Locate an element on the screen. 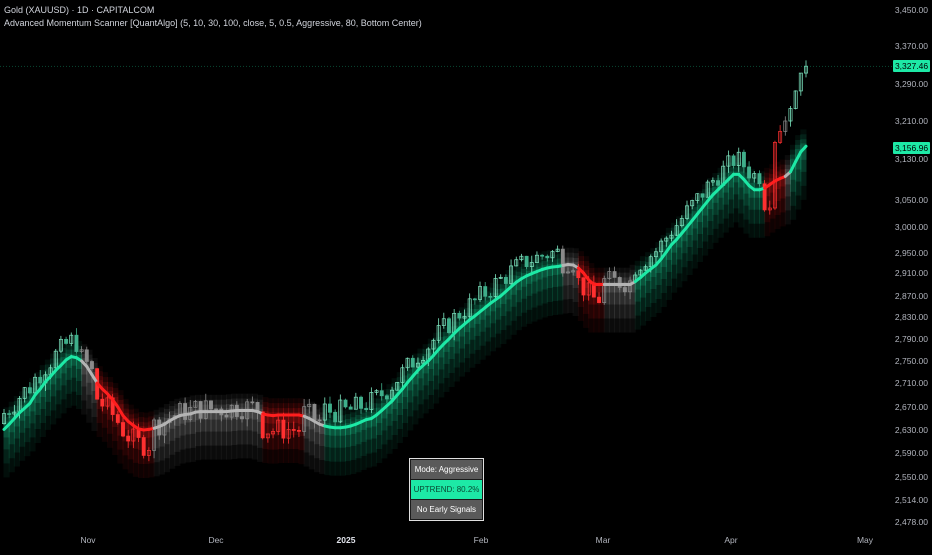  last-price-tag: 3,327.46 is located at coordinates (911, 66).